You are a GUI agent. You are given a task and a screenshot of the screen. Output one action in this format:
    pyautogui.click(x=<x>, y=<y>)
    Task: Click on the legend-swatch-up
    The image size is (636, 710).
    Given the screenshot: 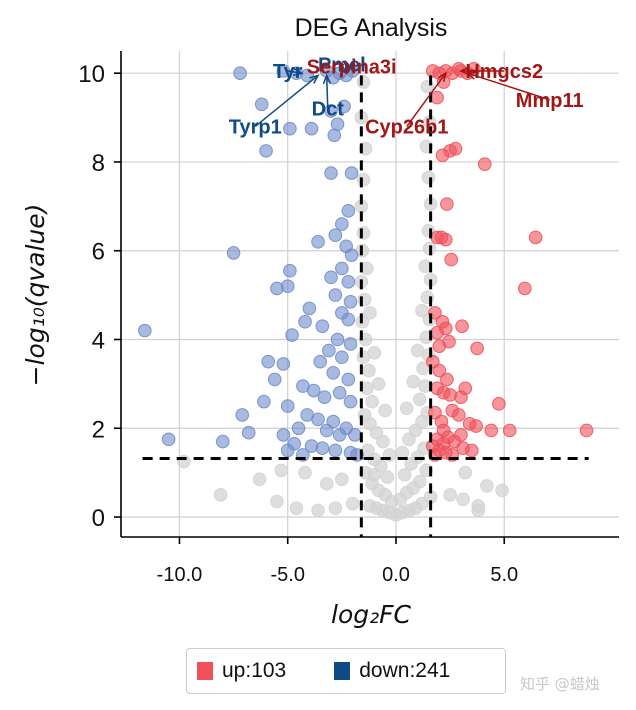 What is the action you would take?
    pyautogui.click(x=205, y=671)
    